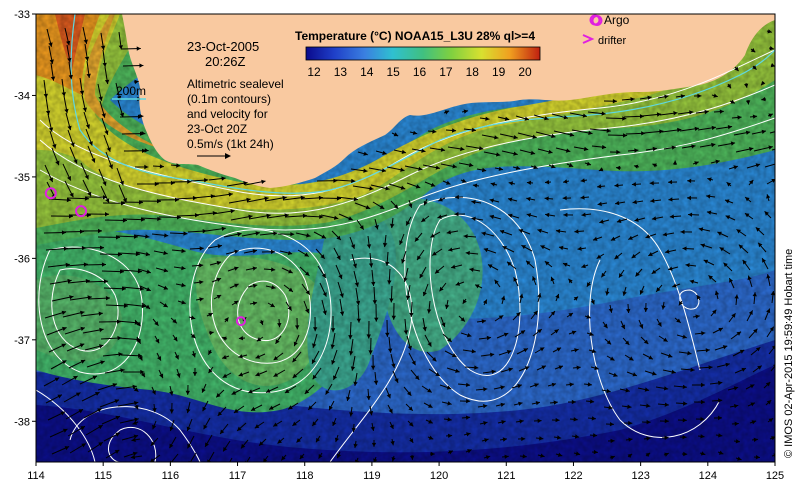  I want to click on velocity-arrow, so click(231, 459).